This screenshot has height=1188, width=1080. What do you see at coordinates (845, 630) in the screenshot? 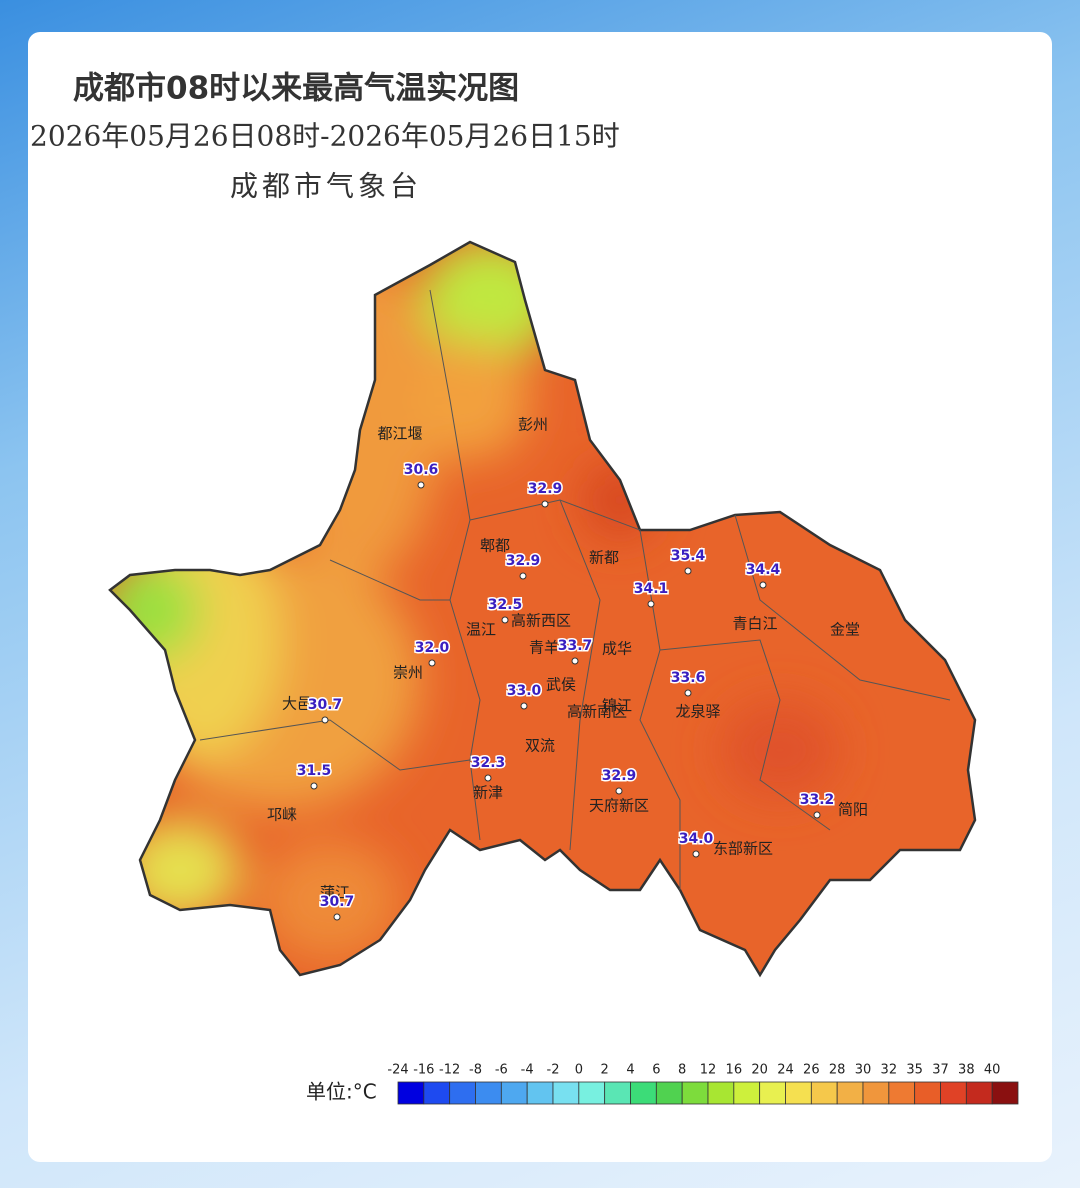
I see `place-label: 金堂` at bounding box center [845, 630].